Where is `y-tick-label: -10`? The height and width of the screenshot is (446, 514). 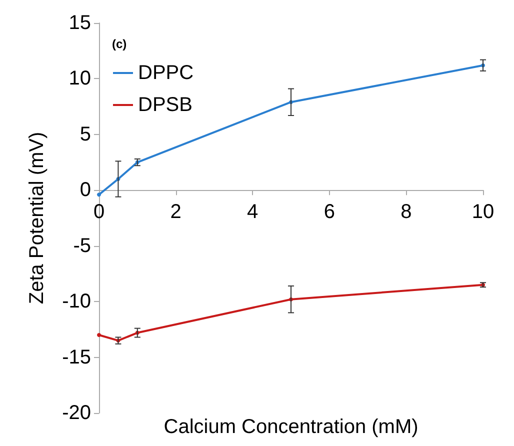 y-tick-label: -10 is located at coordinates (76, 301).